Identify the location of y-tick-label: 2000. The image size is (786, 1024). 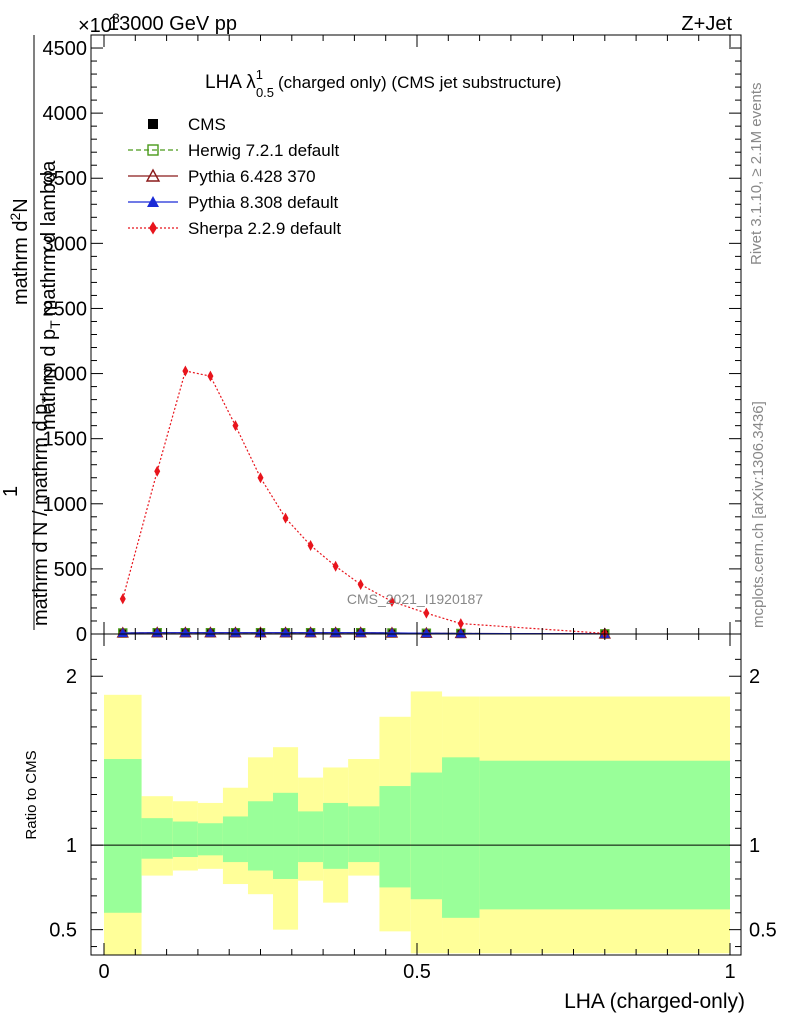
(65, 375).